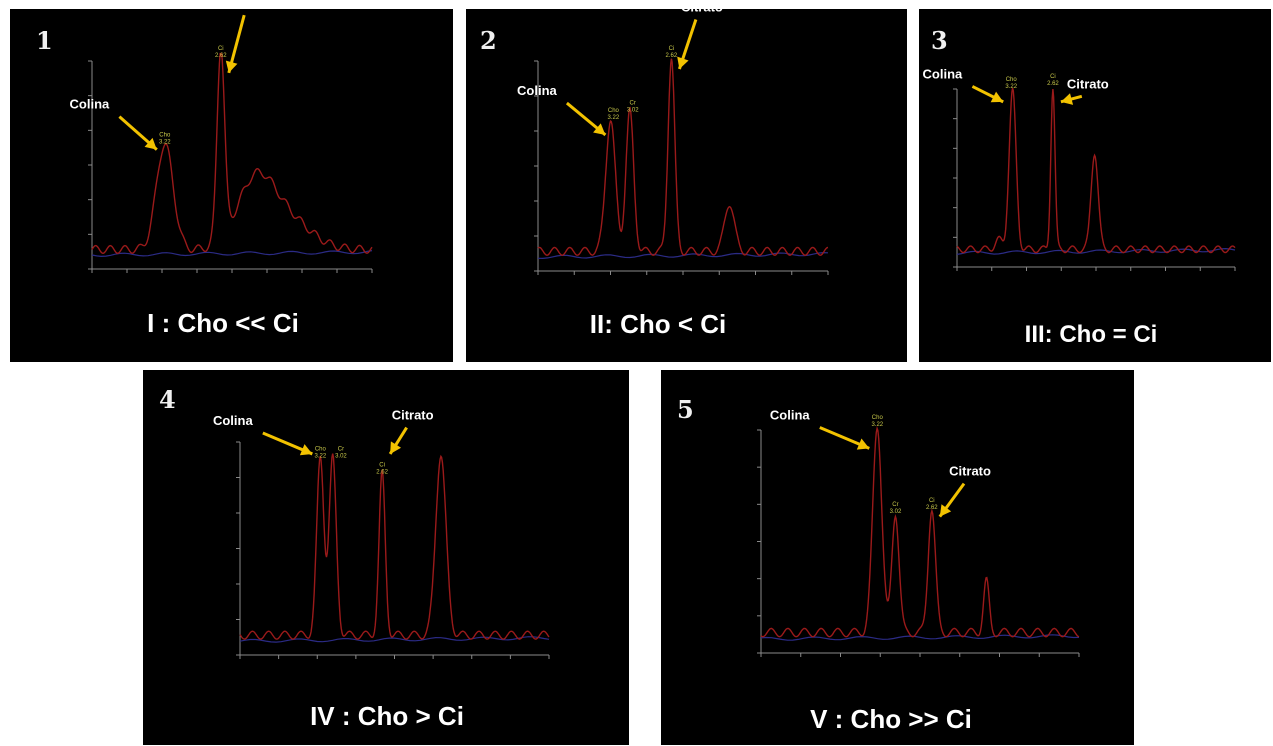 The height and width of the screenshot is (746, 1273). Describe the element at coordinates (488, 40) in the screenshot. I see `panel-number: 2` at that location.